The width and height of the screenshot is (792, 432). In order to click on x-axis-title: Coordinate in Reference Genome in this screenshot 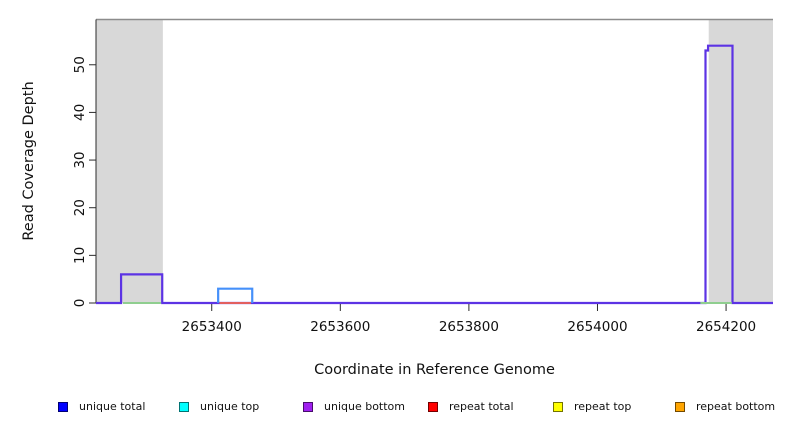, I will do `click(434, 370)`.